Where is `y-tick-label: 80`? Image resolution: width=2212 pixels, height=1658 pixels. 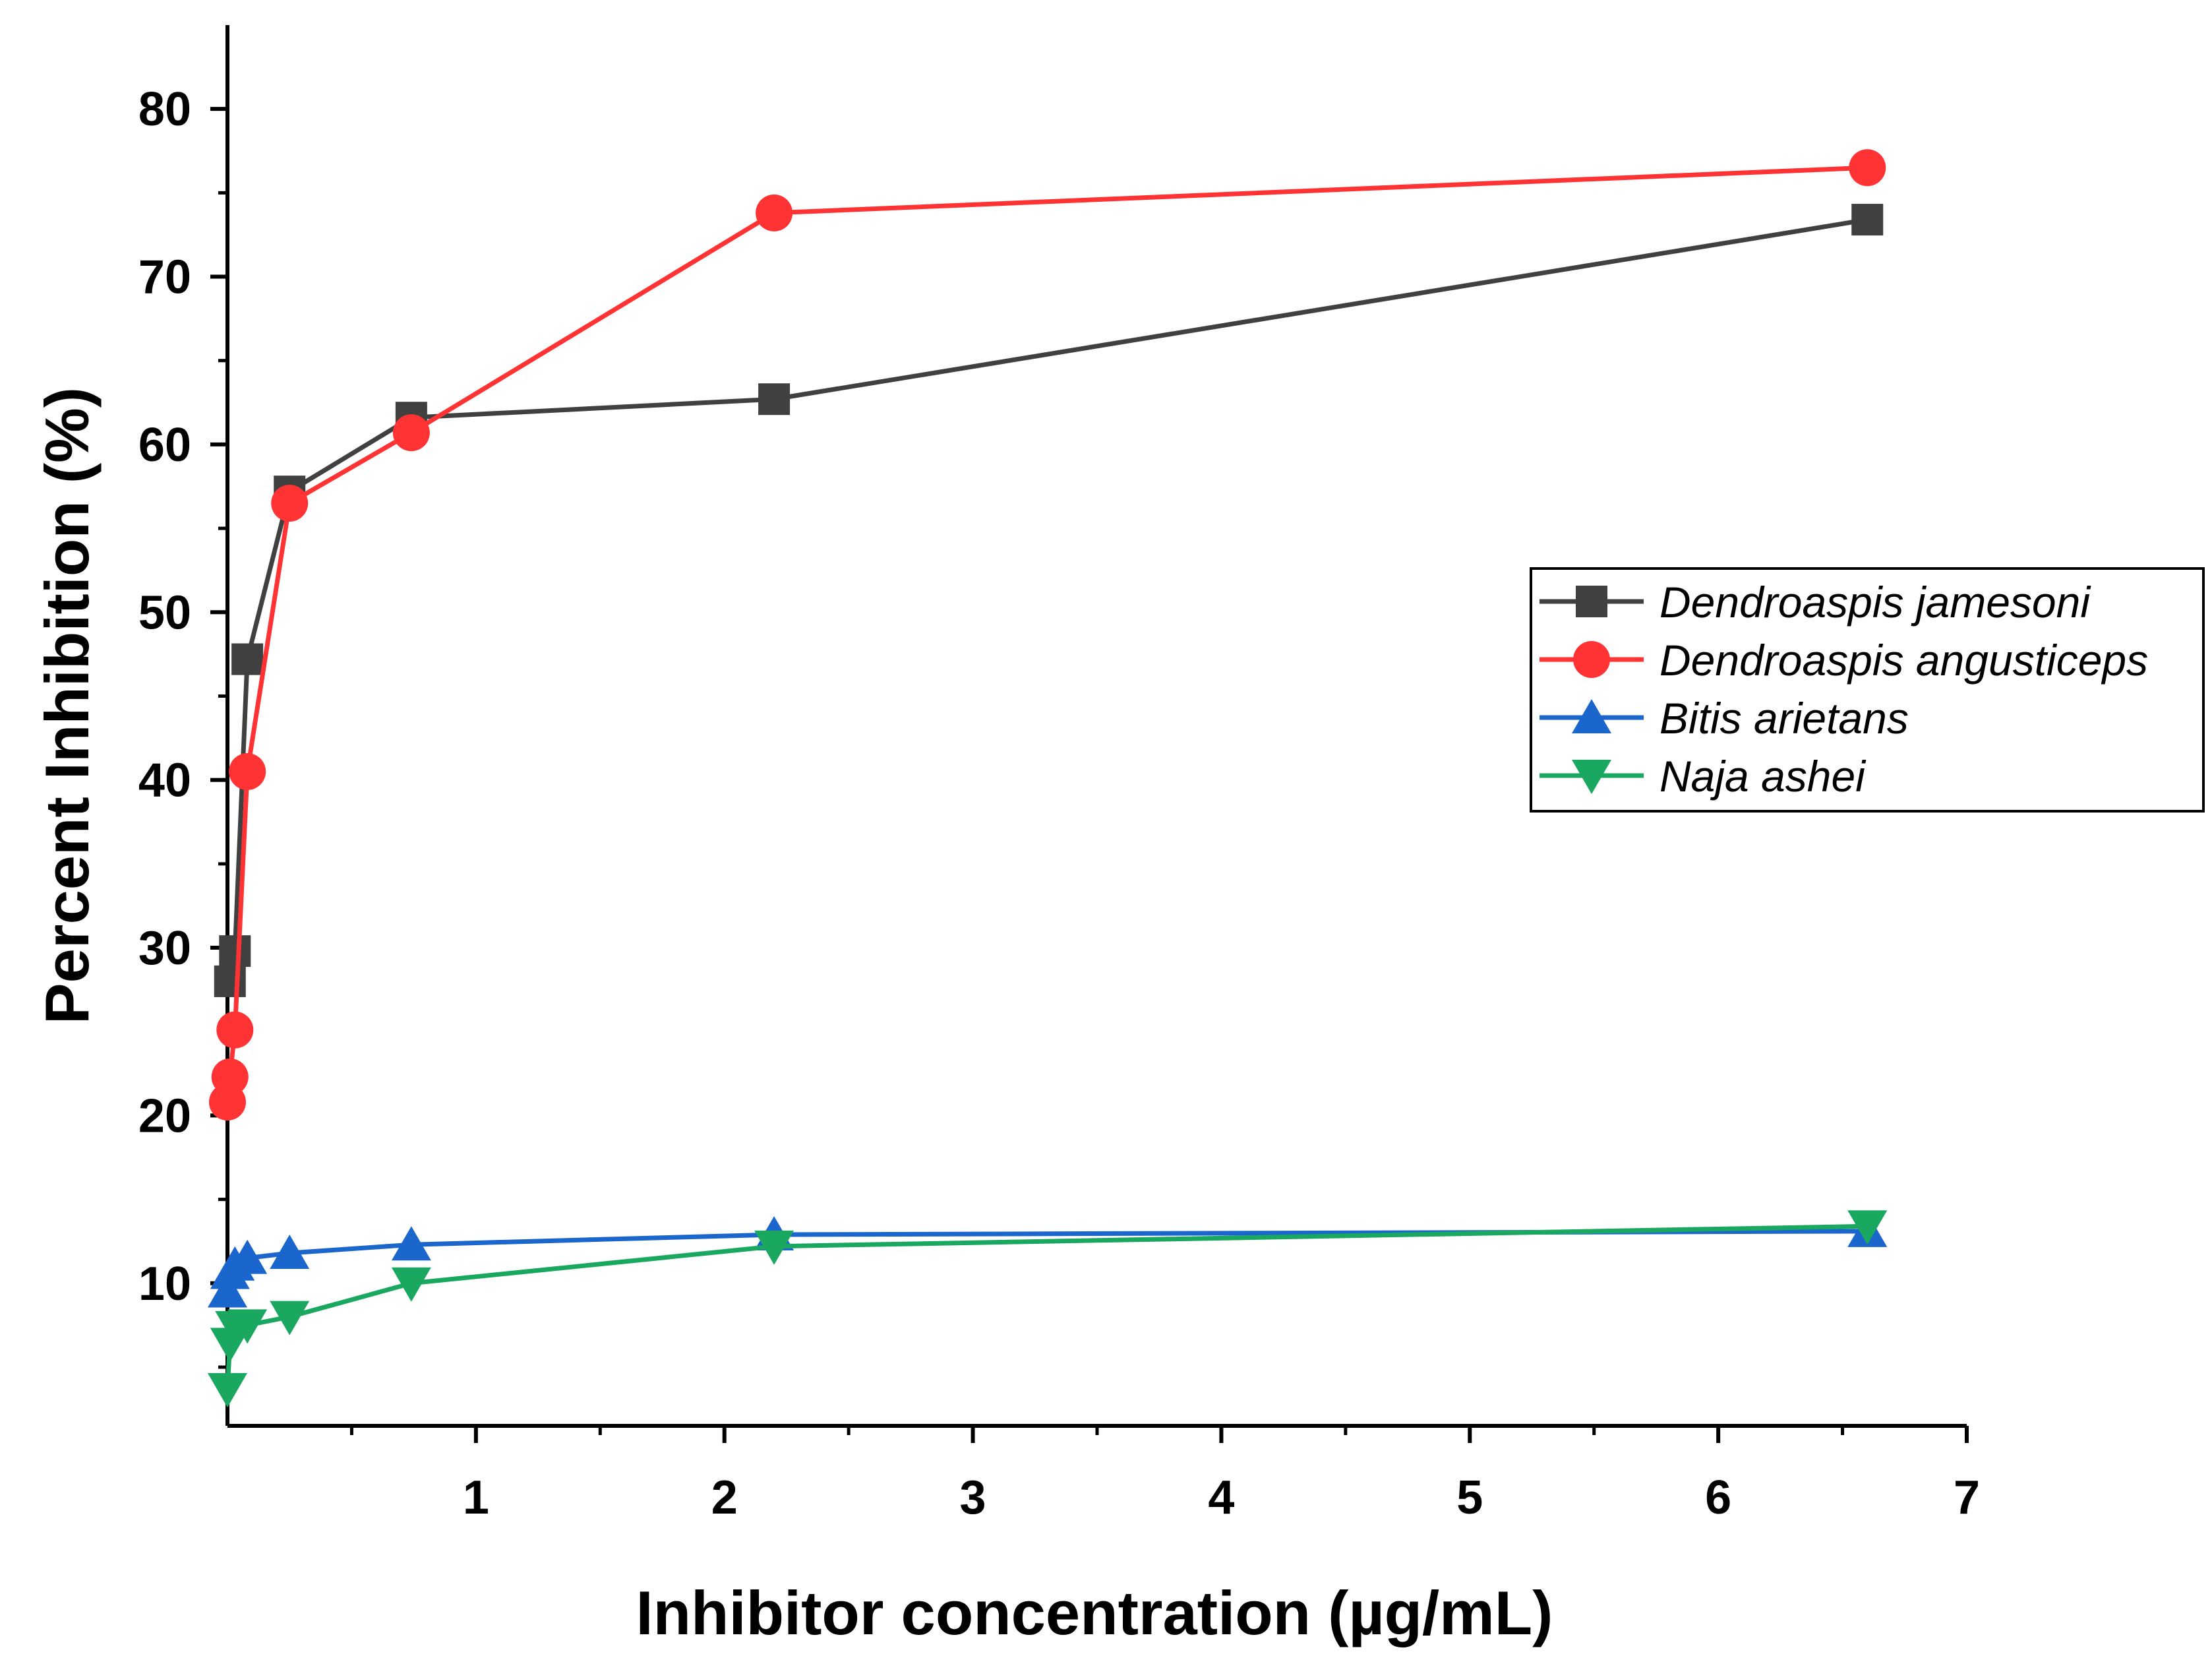
y-tick-label: 80 is located at coordinates (164, 110).